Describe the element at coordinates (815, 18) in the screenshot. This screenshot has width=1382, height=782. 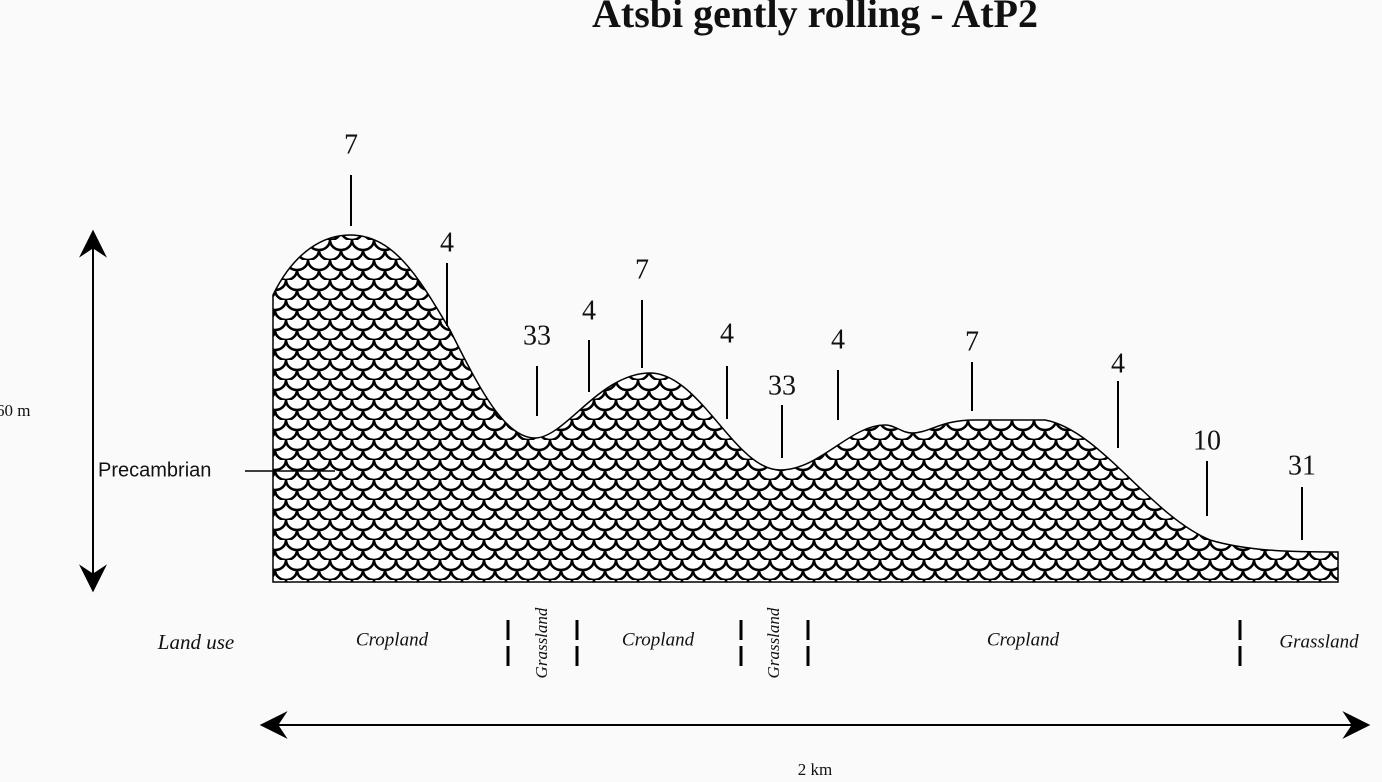
I see `title: Atsbi gently rolling - AtP2` at that location.